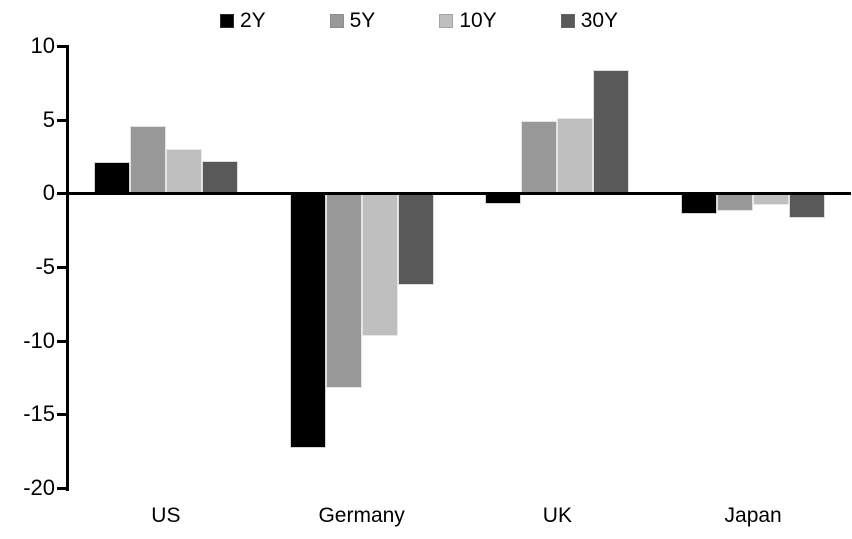 This screenshot has width=852, height=539. Describe the element at coordinates (771, 199) in the screenshot. I see `bar-japan-10y` at that location.